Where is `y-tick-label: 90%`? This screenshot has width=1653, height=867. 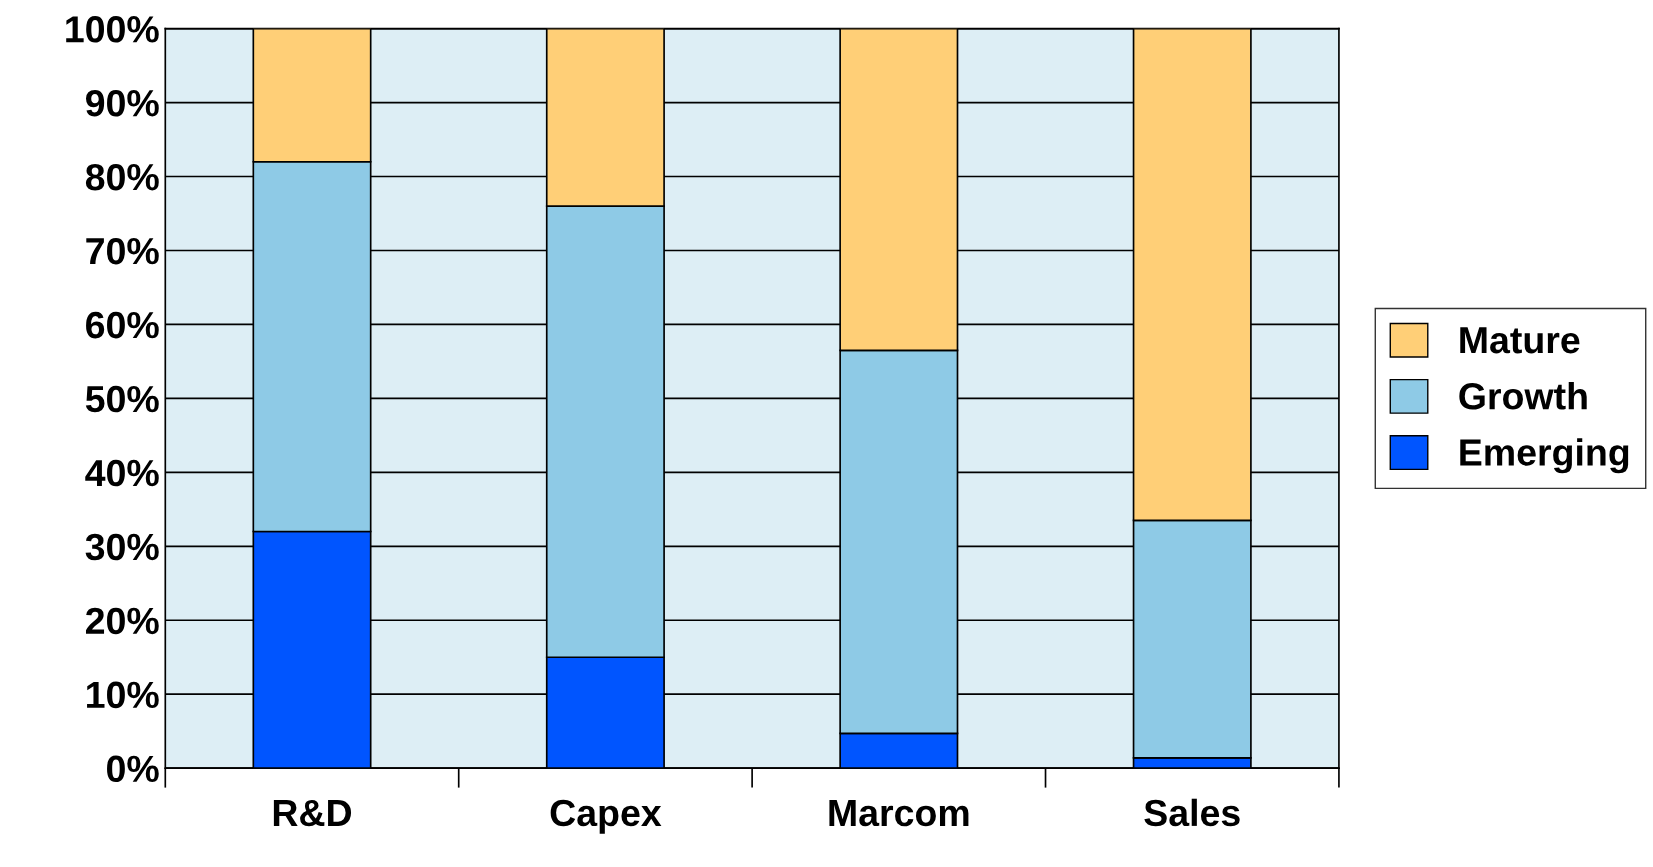 y-tick-label: 90% is located at coordinates (122, 103).